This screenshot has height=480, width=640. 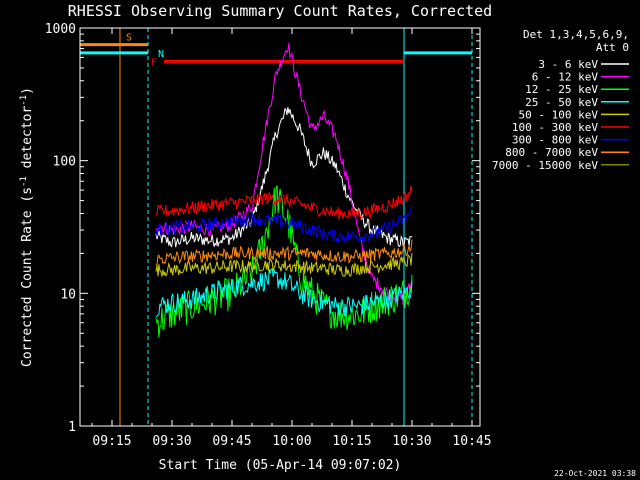 I want to click on series-line-12-25kev, so click(x=284, y=261).